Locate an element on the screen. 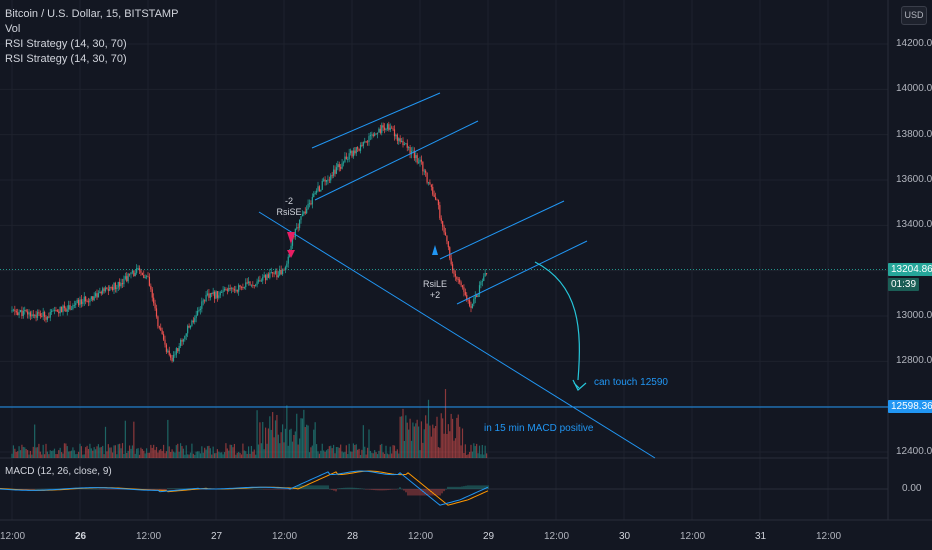 The image size is (932, 550). indicator-vol: Vol is located at coordinates (13, 29).